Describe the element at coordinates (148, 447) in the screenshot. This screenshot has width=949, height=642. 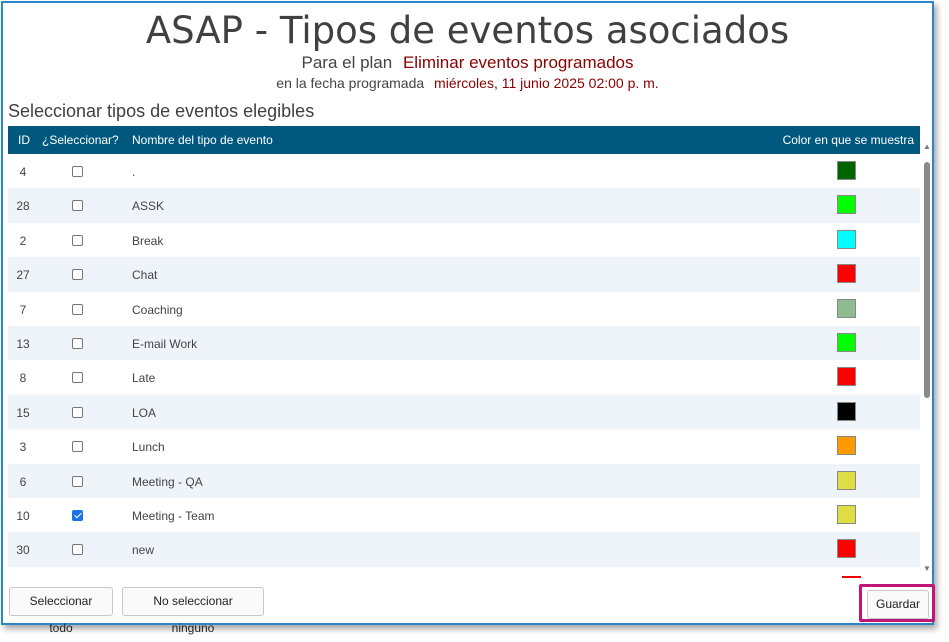
I see `row-event-name: Lunch` at that location.